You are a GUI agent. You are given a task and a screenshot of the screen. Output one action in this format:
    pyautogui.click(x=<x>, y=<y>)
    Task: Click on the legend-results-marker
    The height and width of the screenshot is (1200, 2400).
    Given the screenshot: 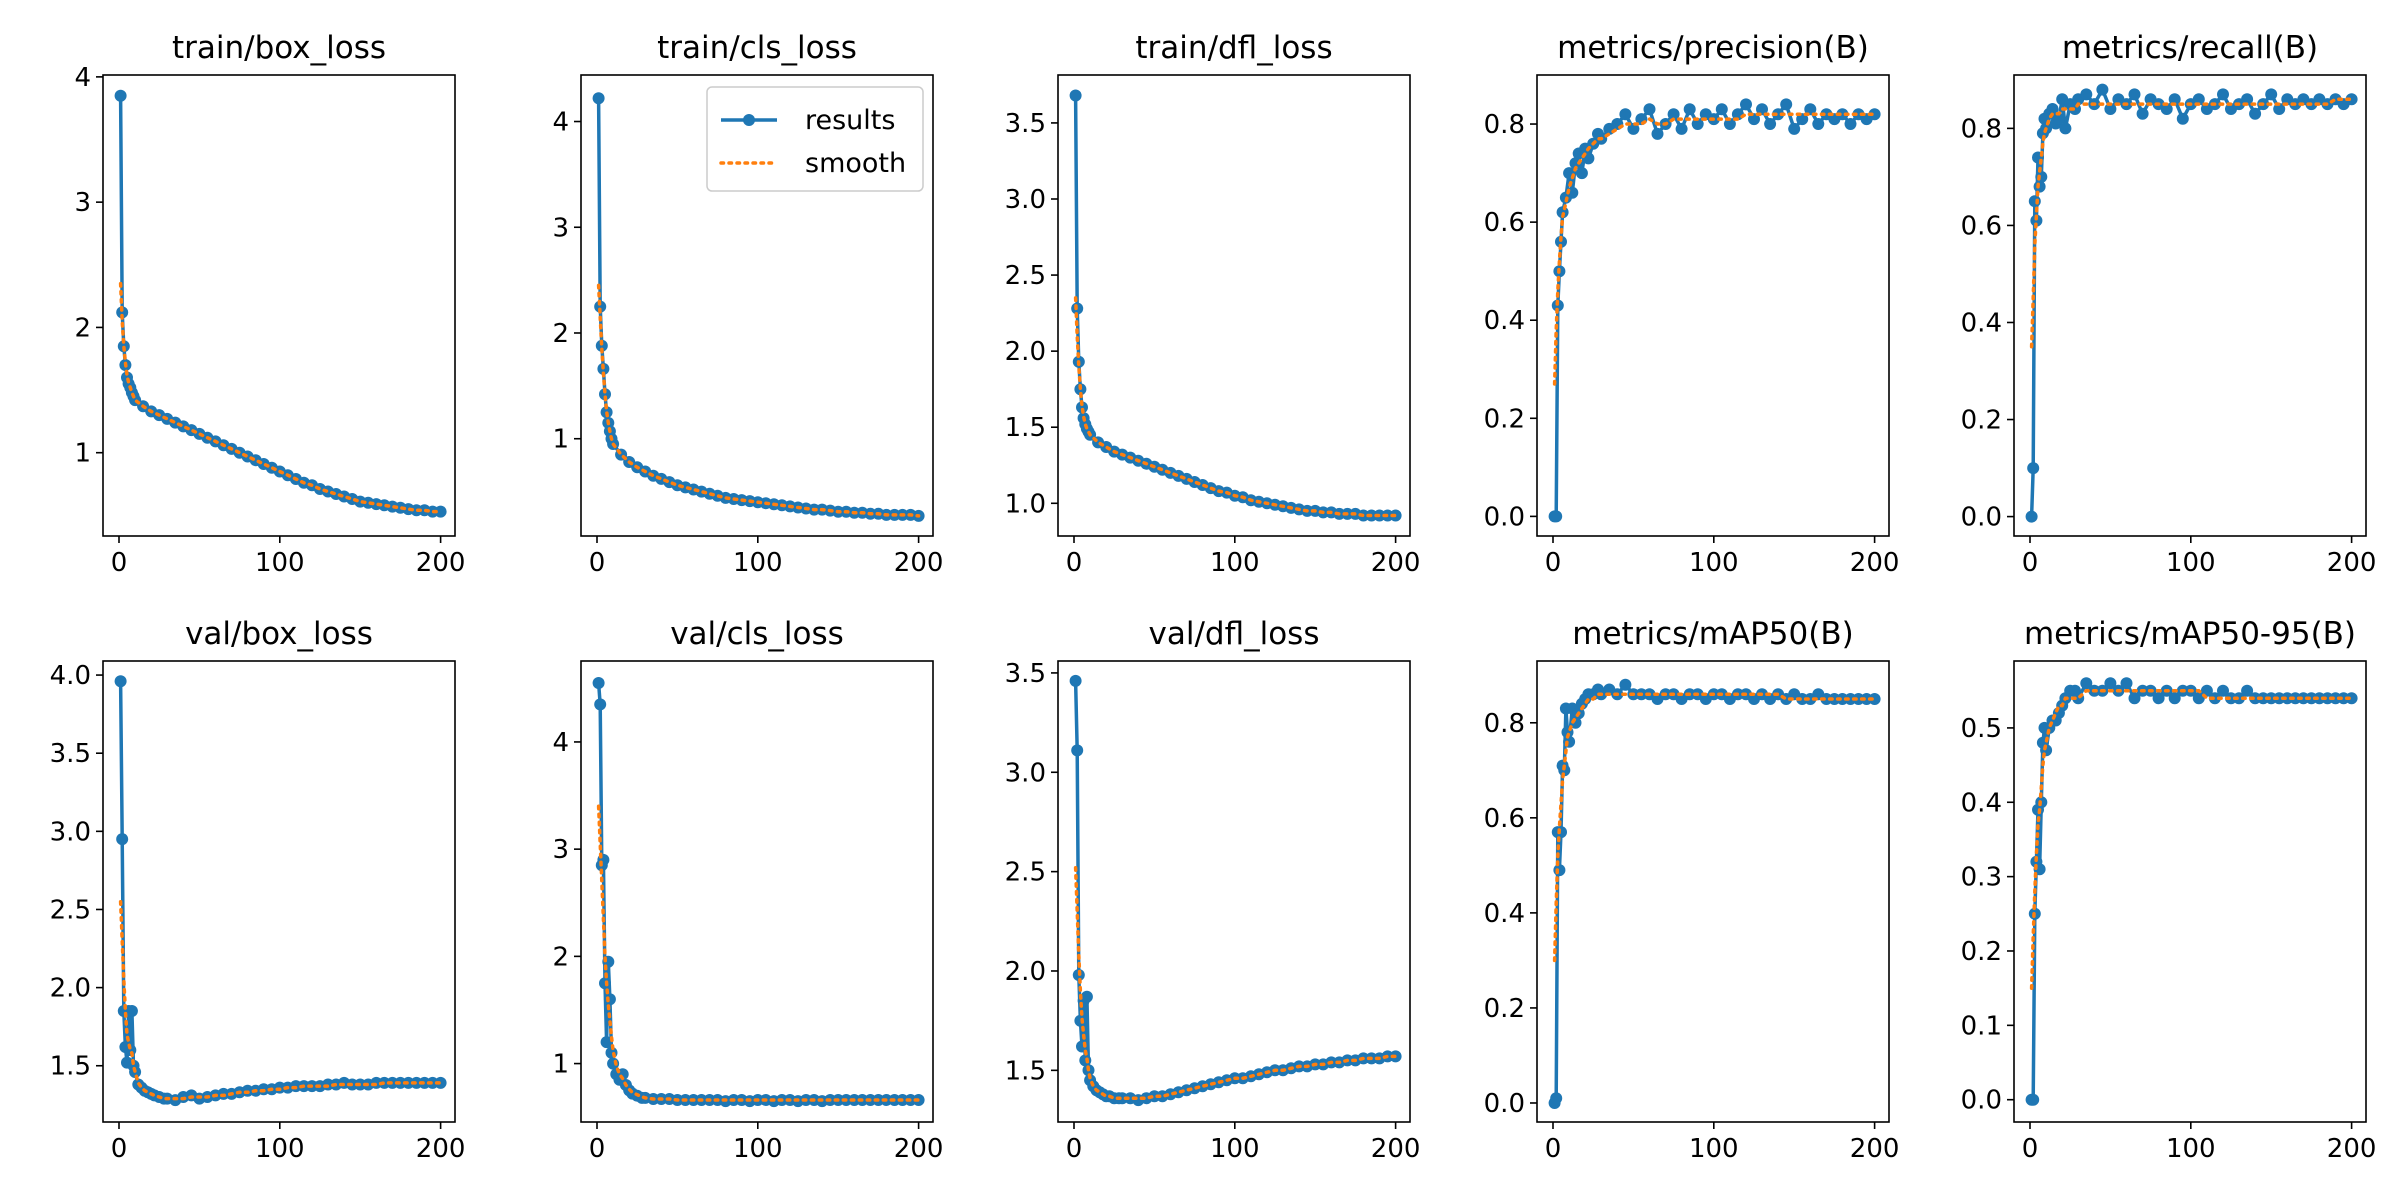 What is the action you would take?
    pyautogui.click(x=749, y=120)
    